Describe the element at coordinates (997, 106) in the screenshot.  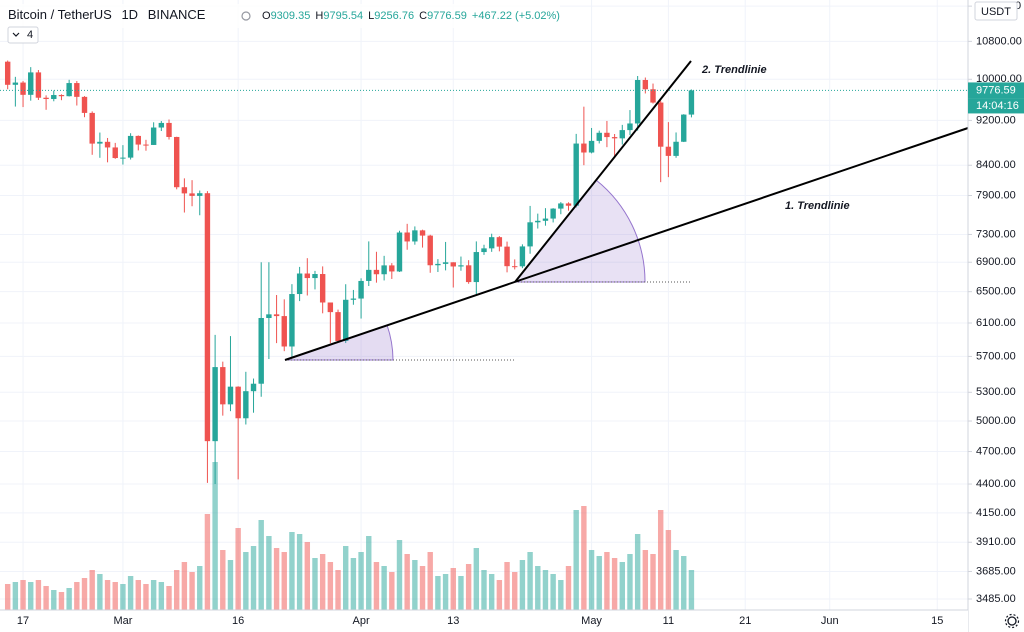
I see `countdown: 14:04:16` at that location.